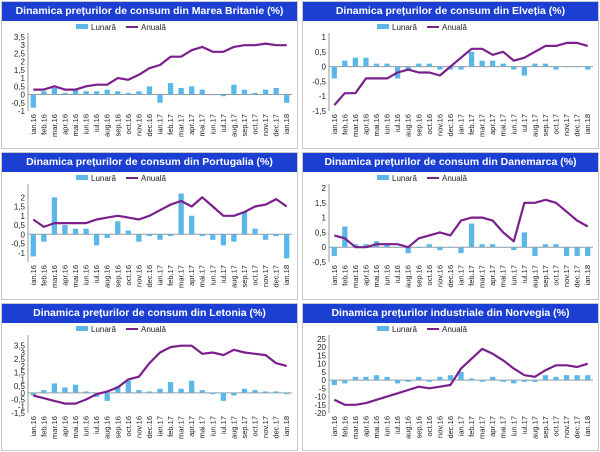  Describe the element at coordinates (321, 355) in the screenshot. I see `y-tick-label: 15` at that location.